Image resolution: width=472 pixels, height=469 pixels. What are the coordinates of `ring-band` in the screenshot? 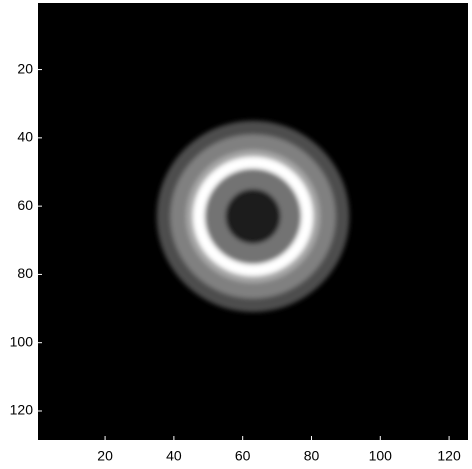 It's located at (253, 216).